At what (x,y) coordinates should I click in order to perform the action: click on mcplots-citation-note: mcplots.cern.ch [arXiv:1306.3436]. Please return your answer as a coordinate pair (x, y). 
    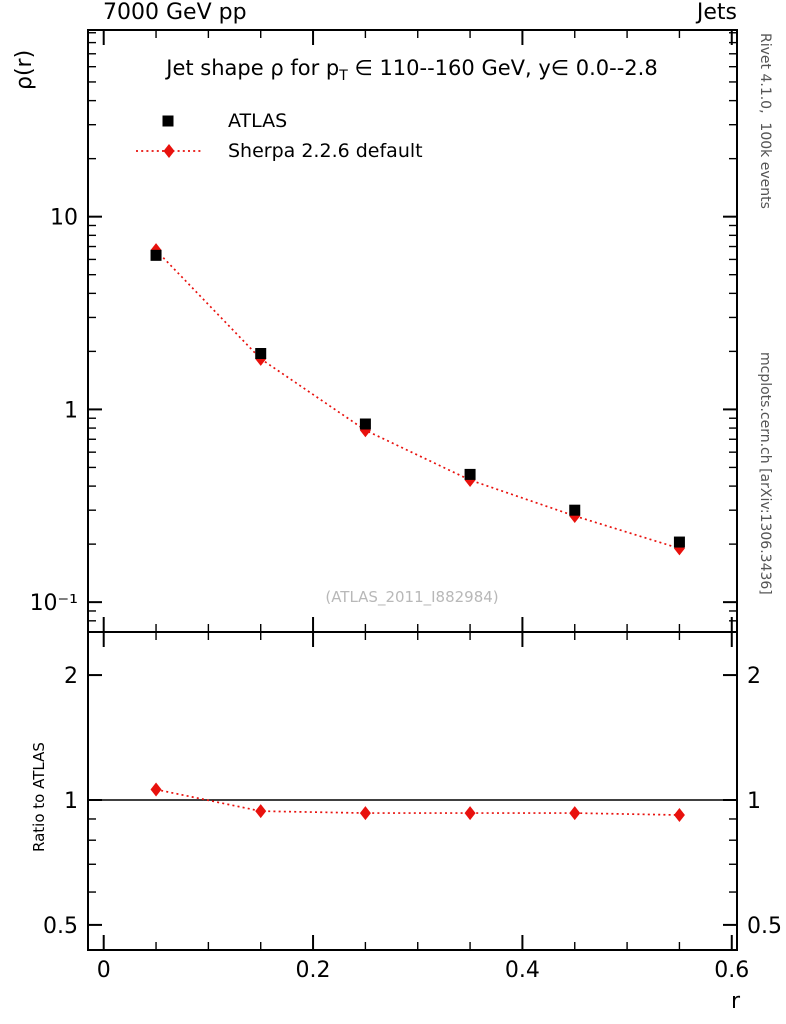
    Looking at the image, I should click on (765, 473).